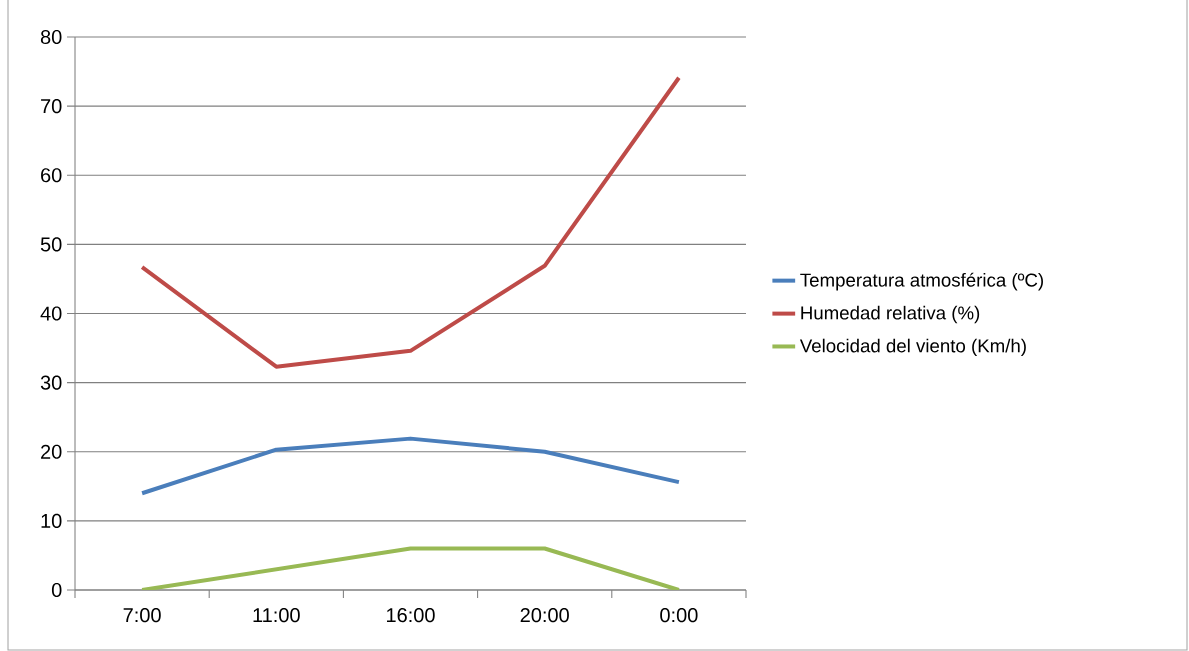  I want to click on y-tick-label: 80, so click(51, 37).